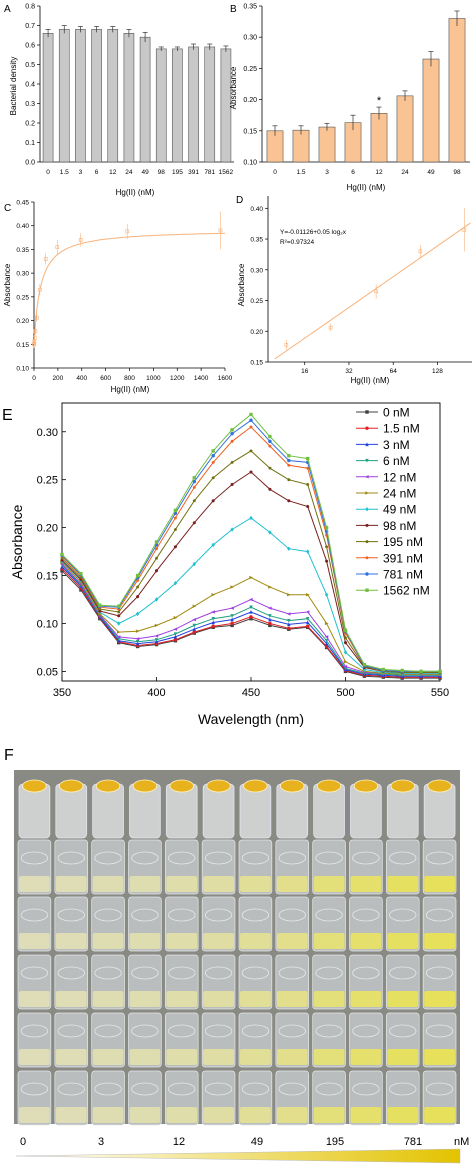 This screenshot has width=474, height=1165. Describe the element at coordinates (366, 86) in the screenshot. I see `b-bar-group: *` at that location.